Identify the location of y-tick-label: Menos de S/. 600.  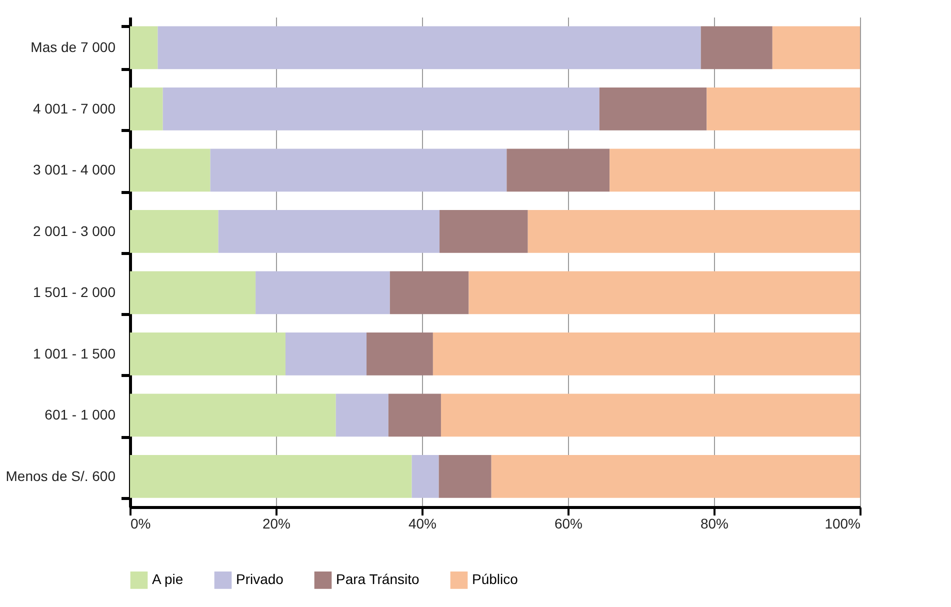
(61, 476).